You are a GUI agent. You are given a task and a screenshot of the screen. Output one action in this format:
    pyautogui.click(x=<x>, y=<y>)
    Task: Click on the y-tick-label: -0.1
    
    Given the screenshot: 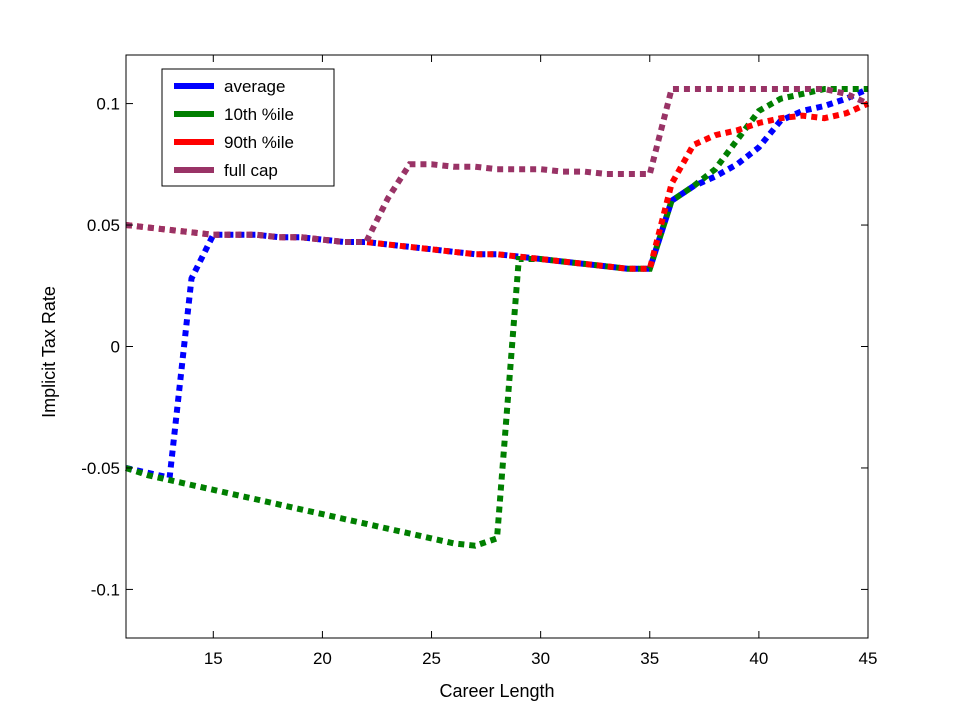 What is the action you would take?
    pyautogui.click(x=105, y=589)
    